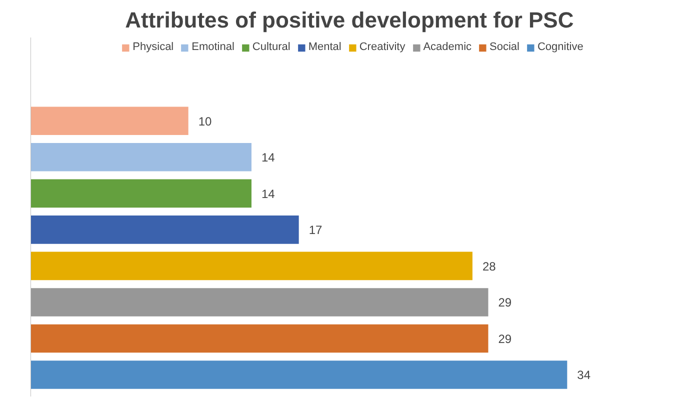  What do you see at coordinates (382, 47) in the screenshot?
I see `legend-label: Creativity` at bounding box center [382, 47].